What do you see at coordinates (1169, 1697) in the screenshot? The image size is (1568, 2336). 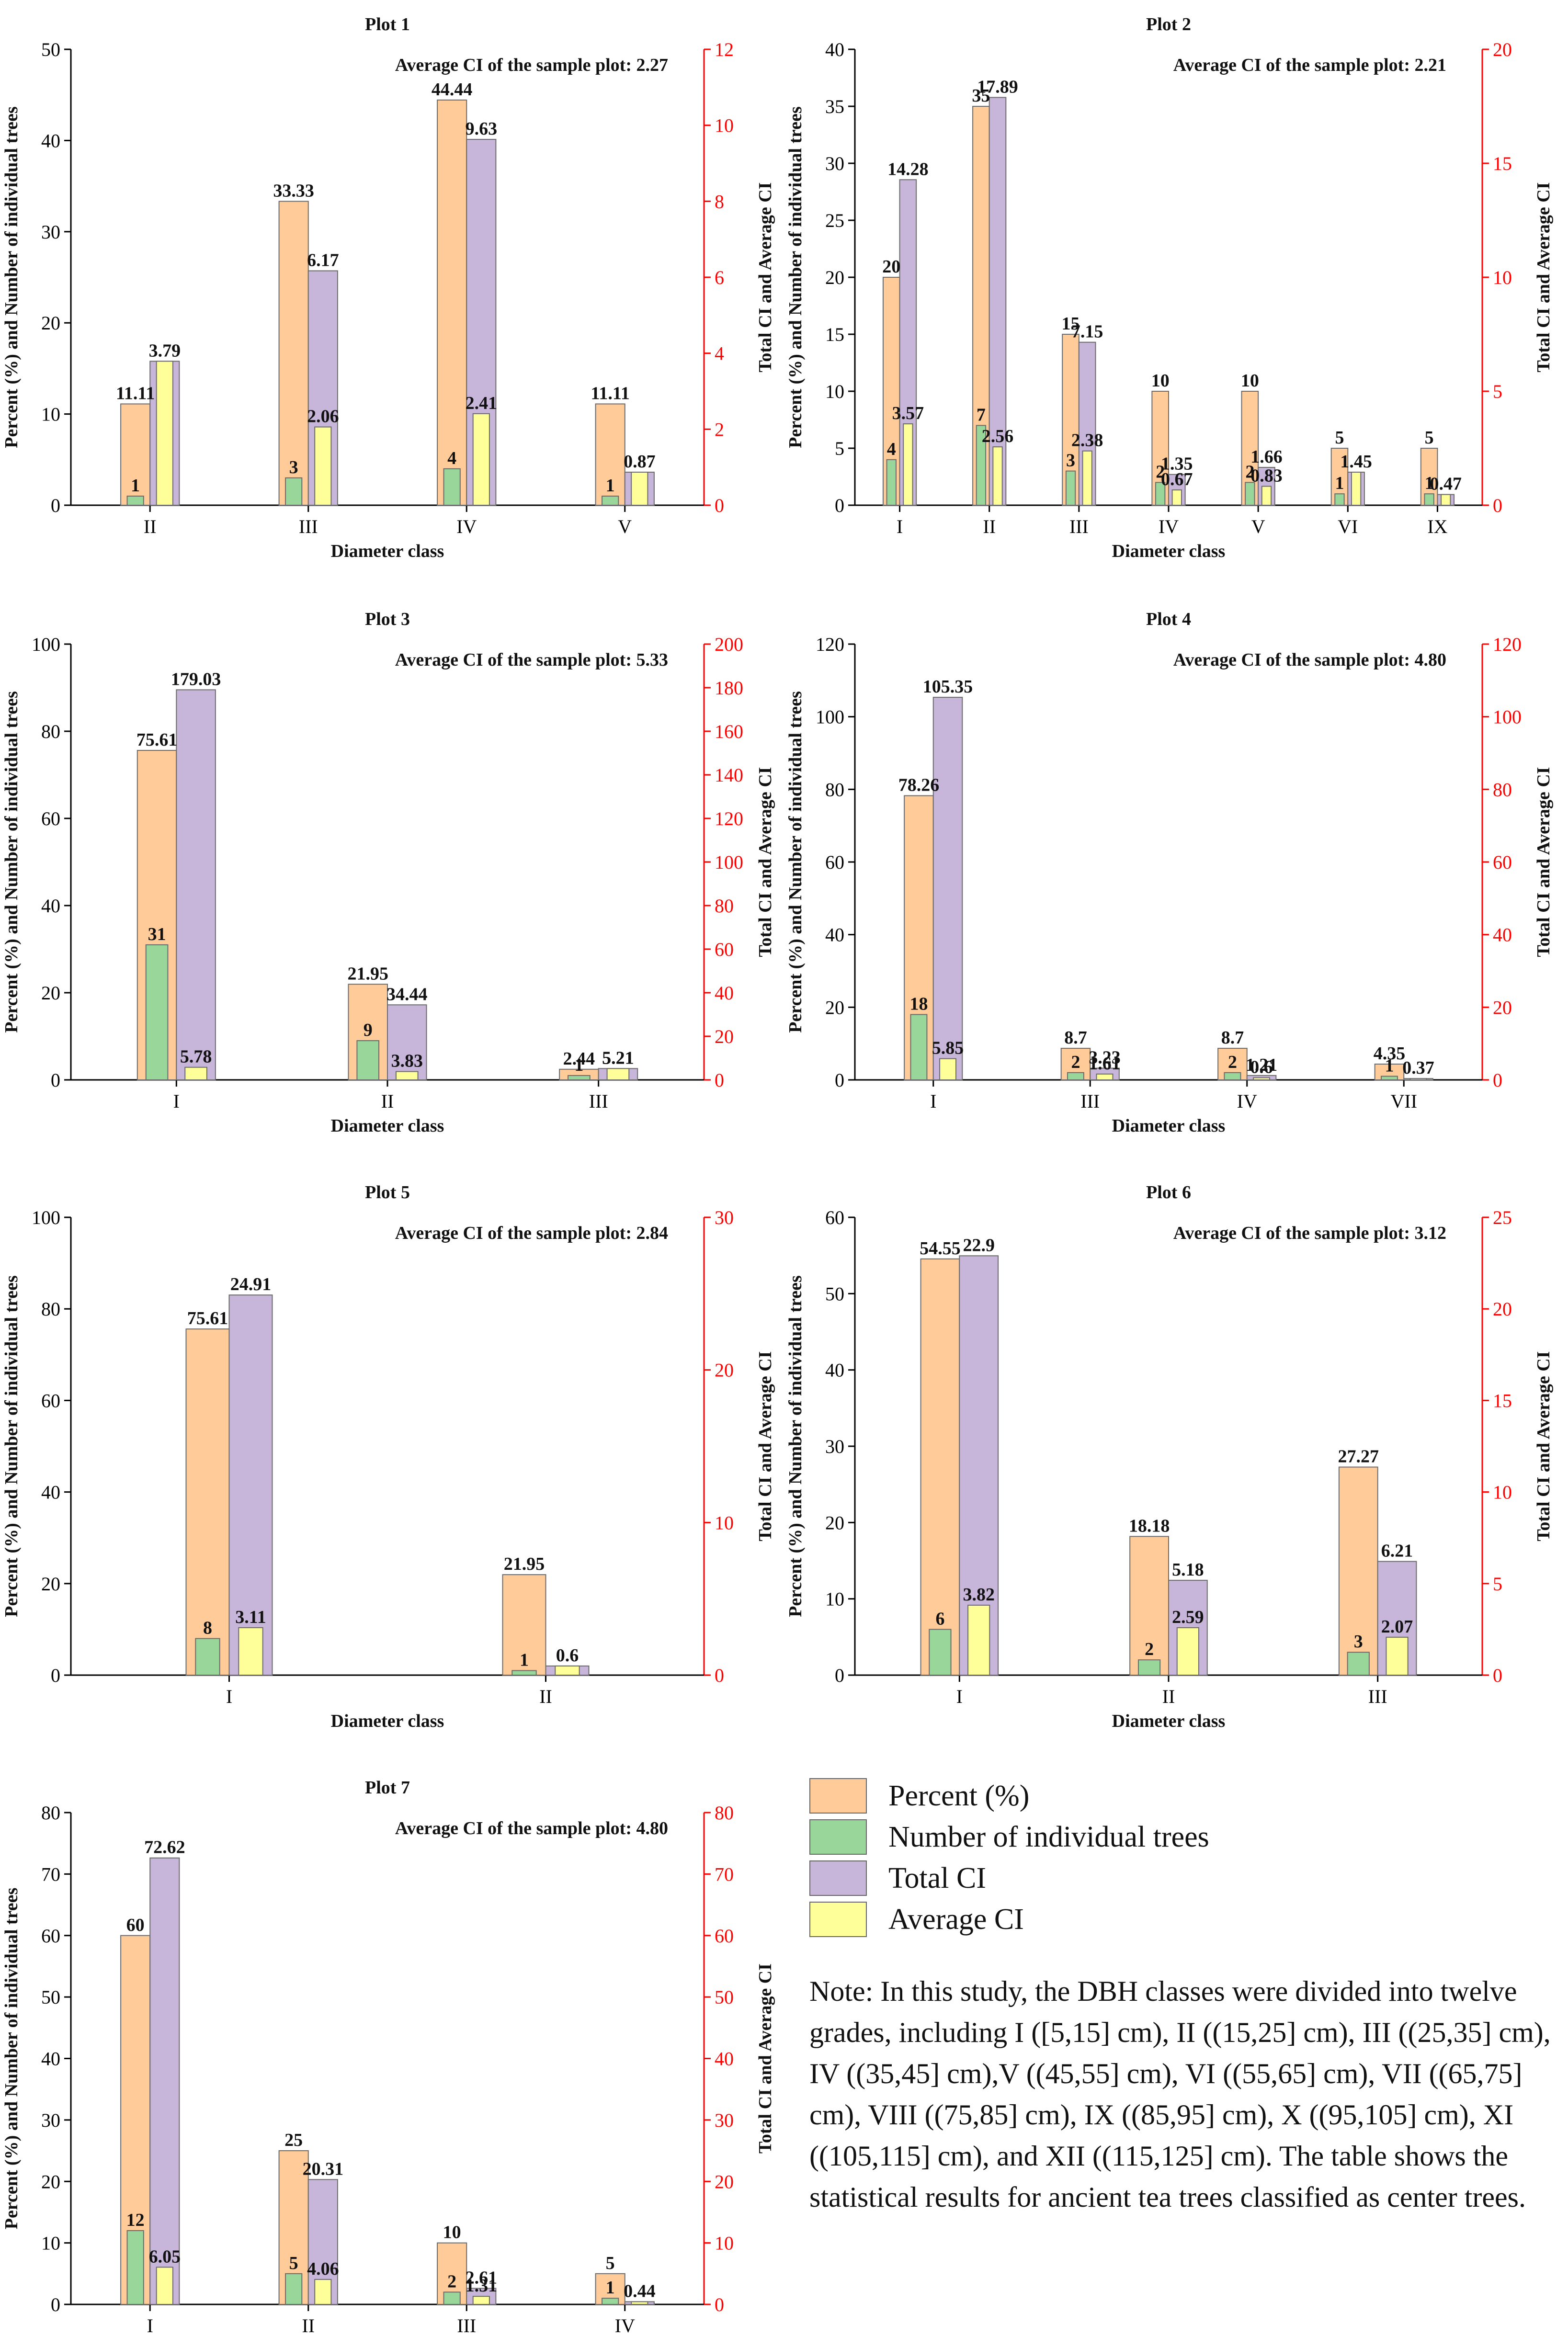 I see `plot6-x-tick-label: II` at bounding box center [1169, 1697].